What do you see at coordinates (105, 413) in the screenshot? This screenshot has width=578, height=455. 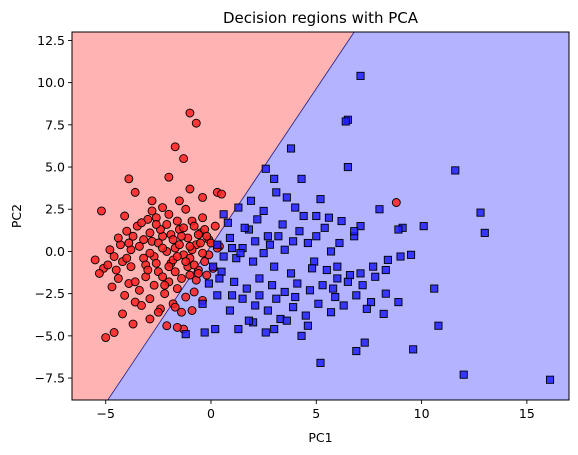 I see `x-tick-label: −5` at bounding box center [105, 413].